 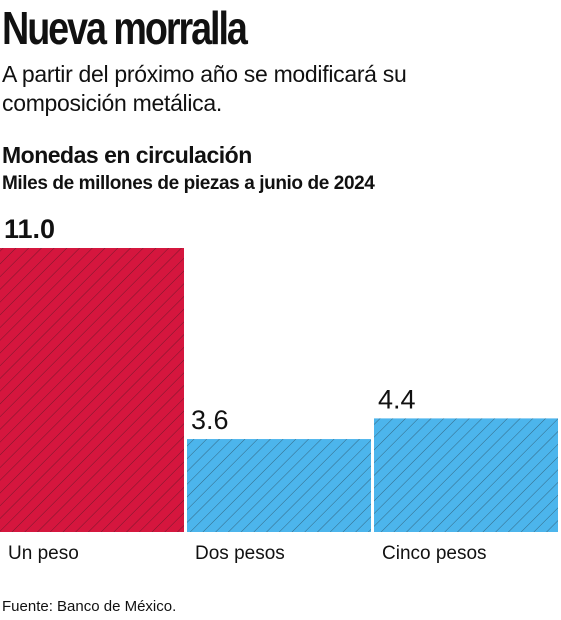 I want to click on chart-title: Monedas en circulación, so click(x=127, y=155).